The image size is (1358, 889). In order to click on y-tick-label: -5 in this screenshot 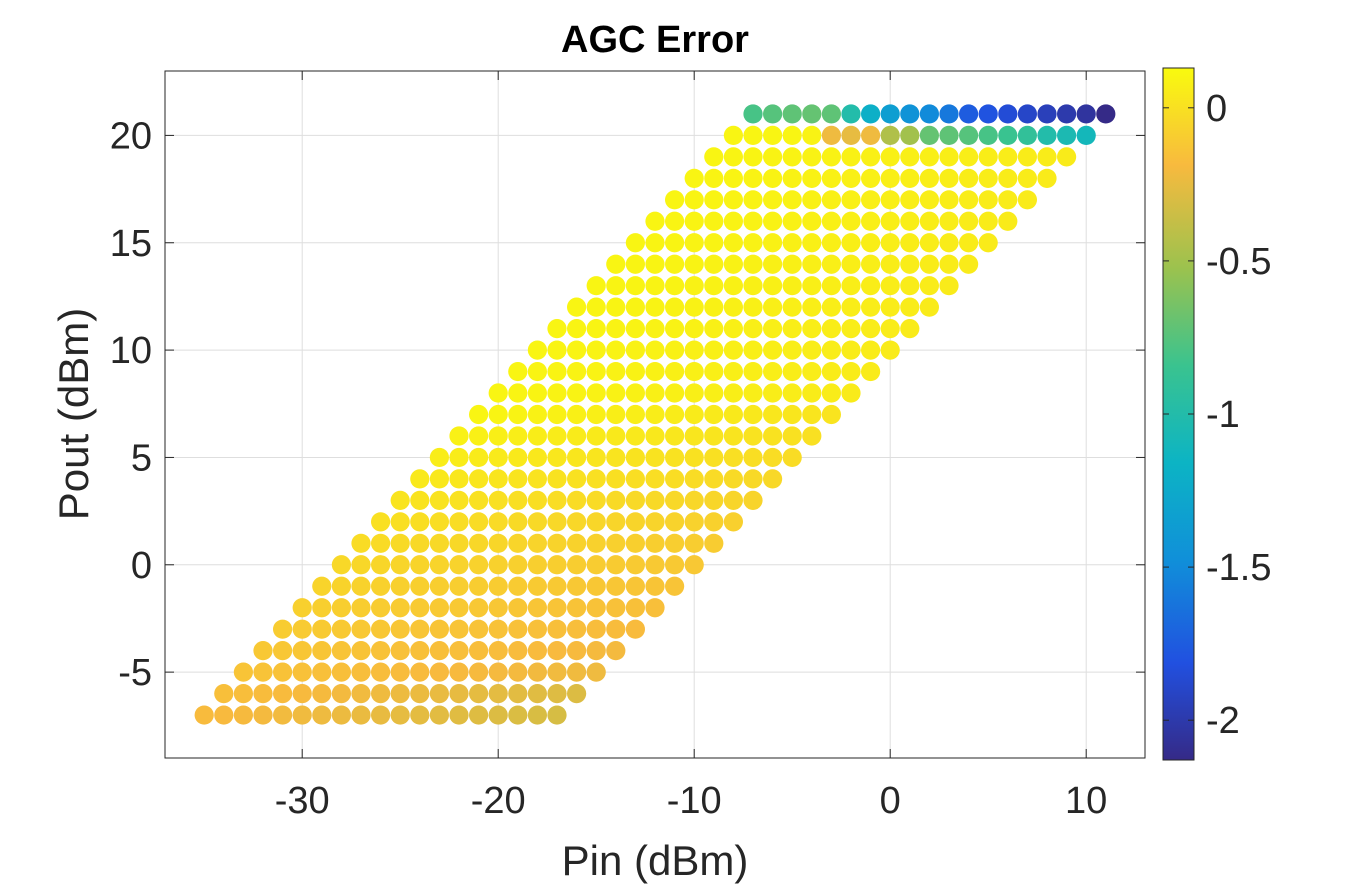, I will do `click(135, 673)`.